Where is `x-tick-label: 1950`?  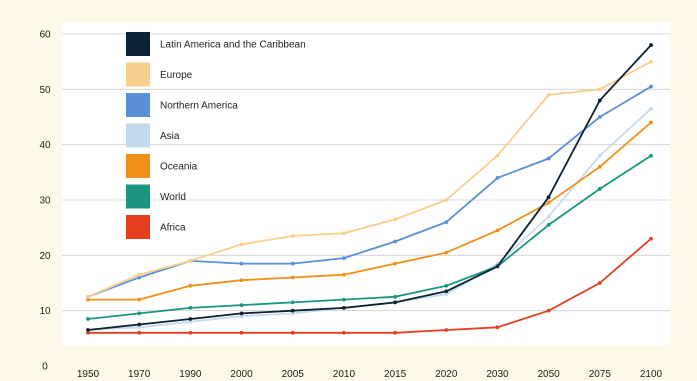 x-tick-label: 1950 is located at coordinates (88, 374).